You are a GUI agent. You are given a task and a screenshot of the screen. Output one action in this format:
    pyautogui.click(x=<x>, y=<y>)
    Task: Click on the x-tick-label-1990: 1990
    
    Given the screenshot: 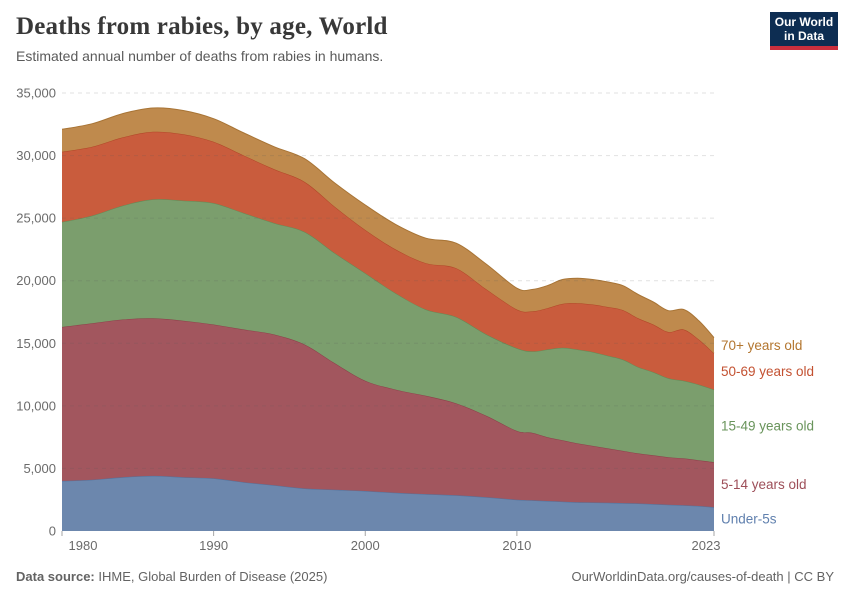 What is the action you would take?
    pyautogui.click(x=213, y=545)
    